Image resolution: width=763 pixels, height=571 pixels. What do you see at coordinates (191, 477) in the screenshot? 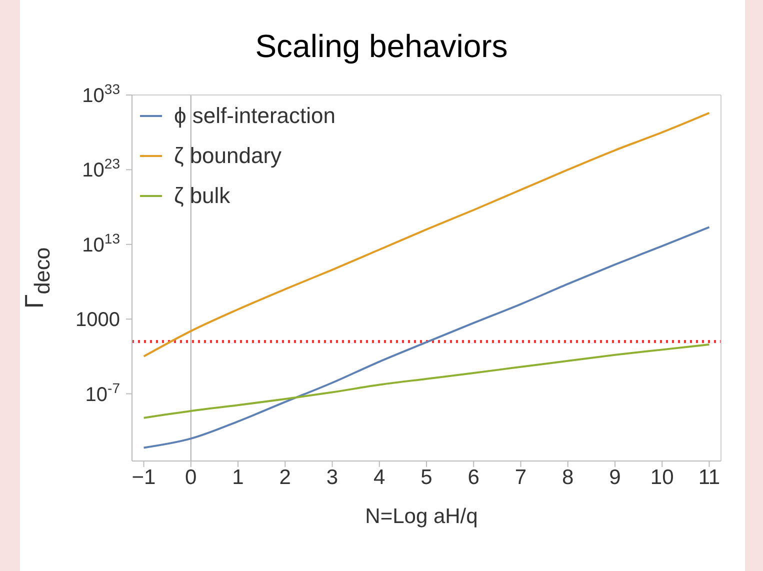
I see `x-tick-label: 0` at bounding box center [191, 477].